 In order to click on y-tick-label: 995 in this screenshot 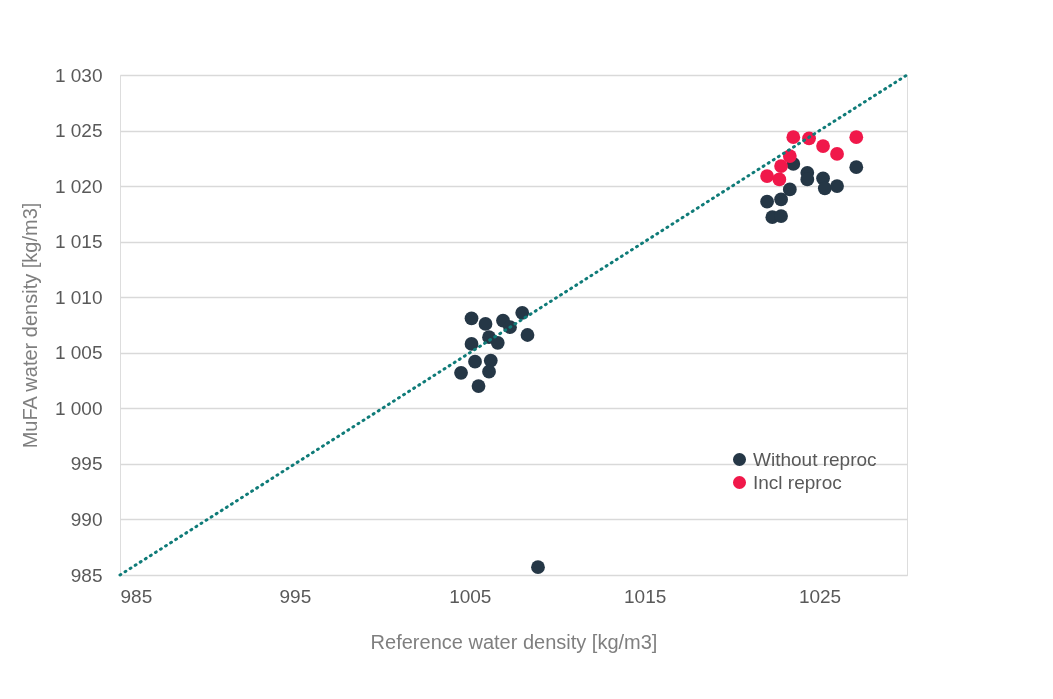, I will do `click(86, 464)`.